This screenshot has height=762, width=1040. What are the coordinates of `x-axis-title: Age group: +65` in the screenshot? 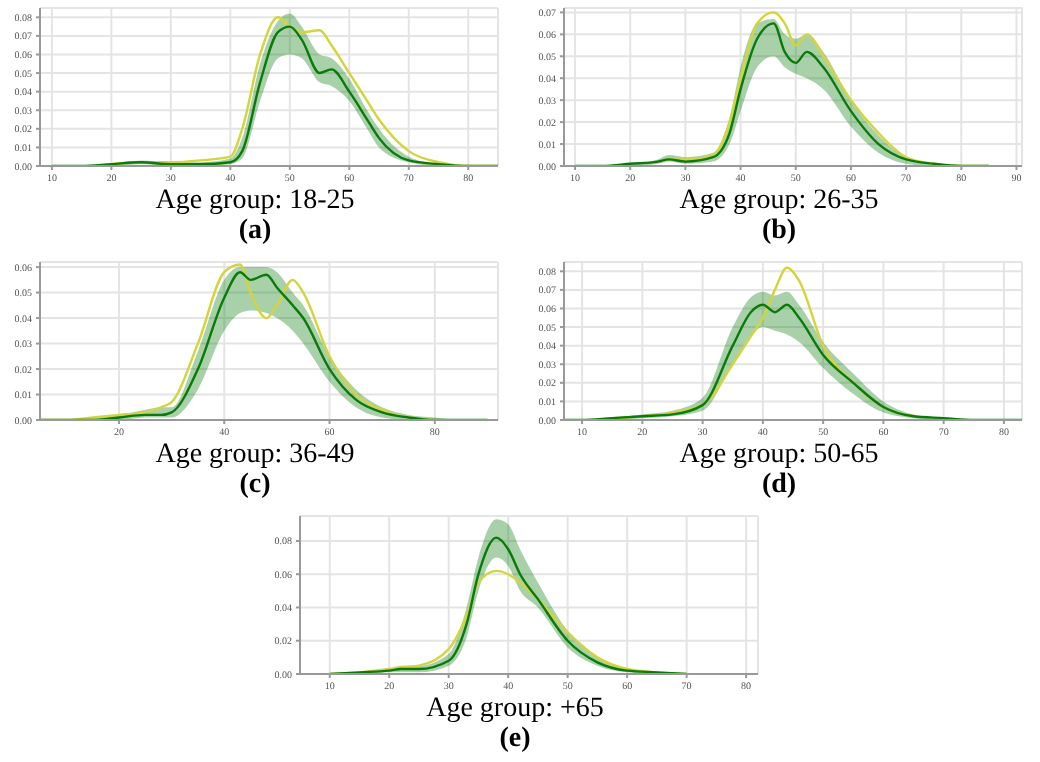 It's located at (515, 709).